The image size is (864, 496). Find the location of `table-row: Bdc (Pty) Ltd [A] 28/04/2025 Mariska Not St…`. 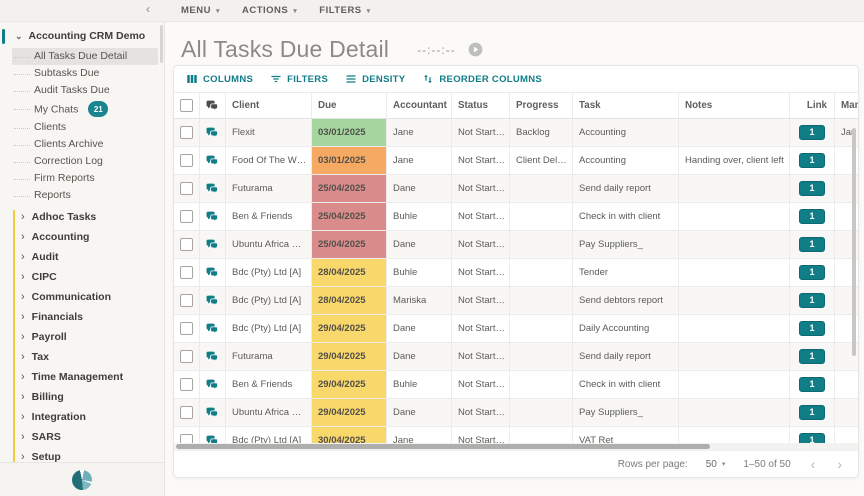

table-row: Bdc (Pty) Ltd [A] 28/04/2025 Mariska Not St… is located at coordinates (516, 301).